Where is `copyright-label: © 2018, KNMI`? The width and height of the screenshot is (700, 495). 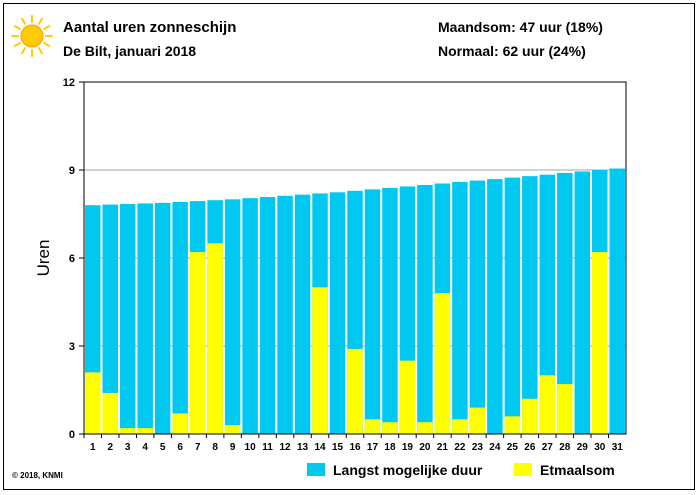 copyright-label: © 2018, KNMI is located at coordinates (37, 475).